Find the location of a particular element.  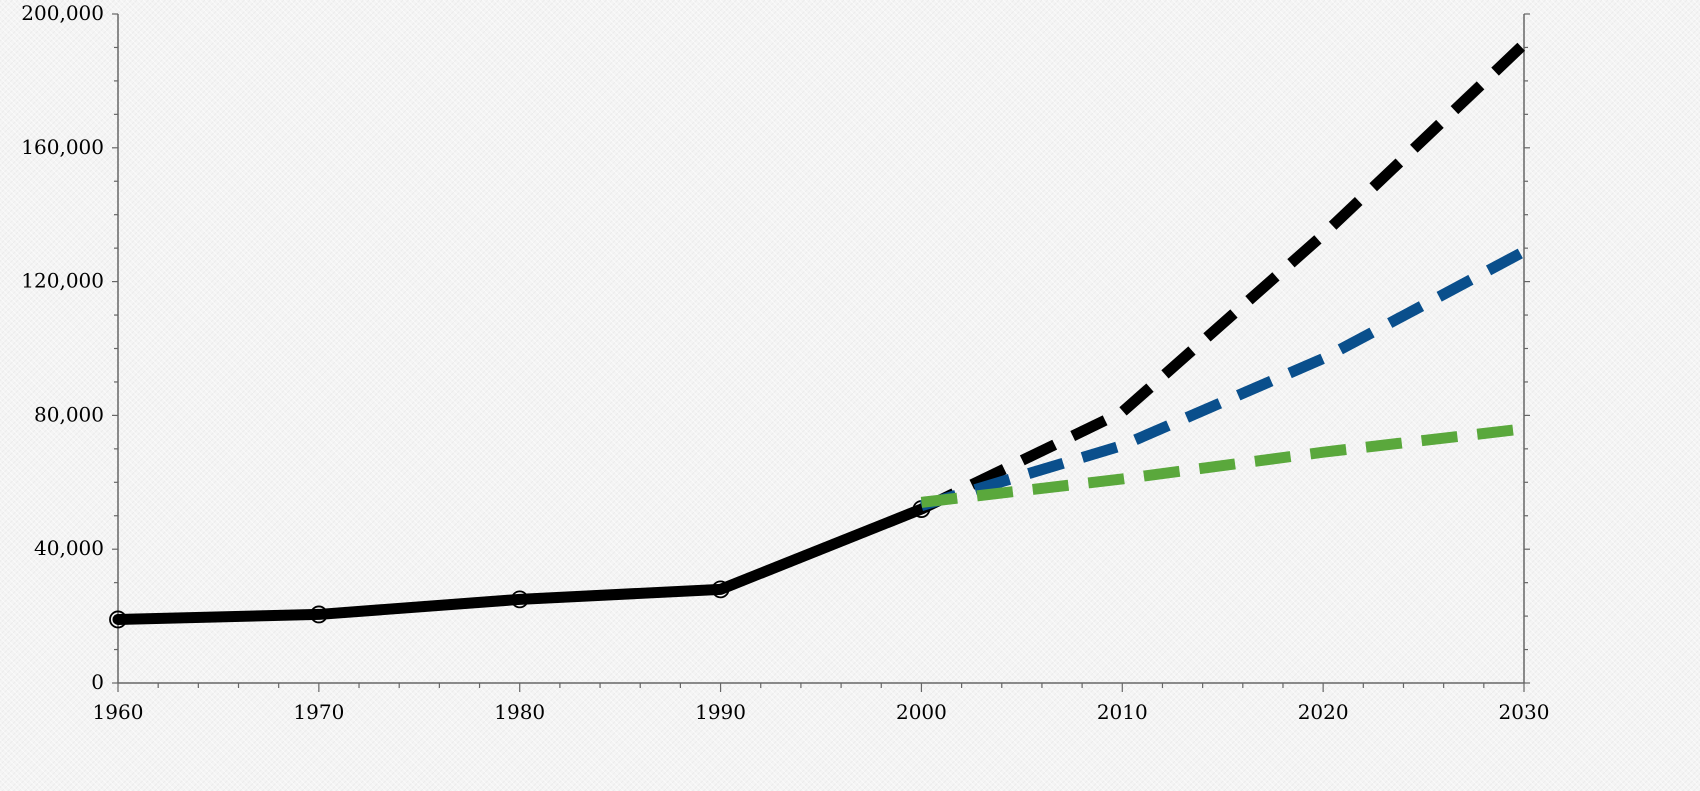

x-tick-label: 1960 is located at coordinates (118, 712).